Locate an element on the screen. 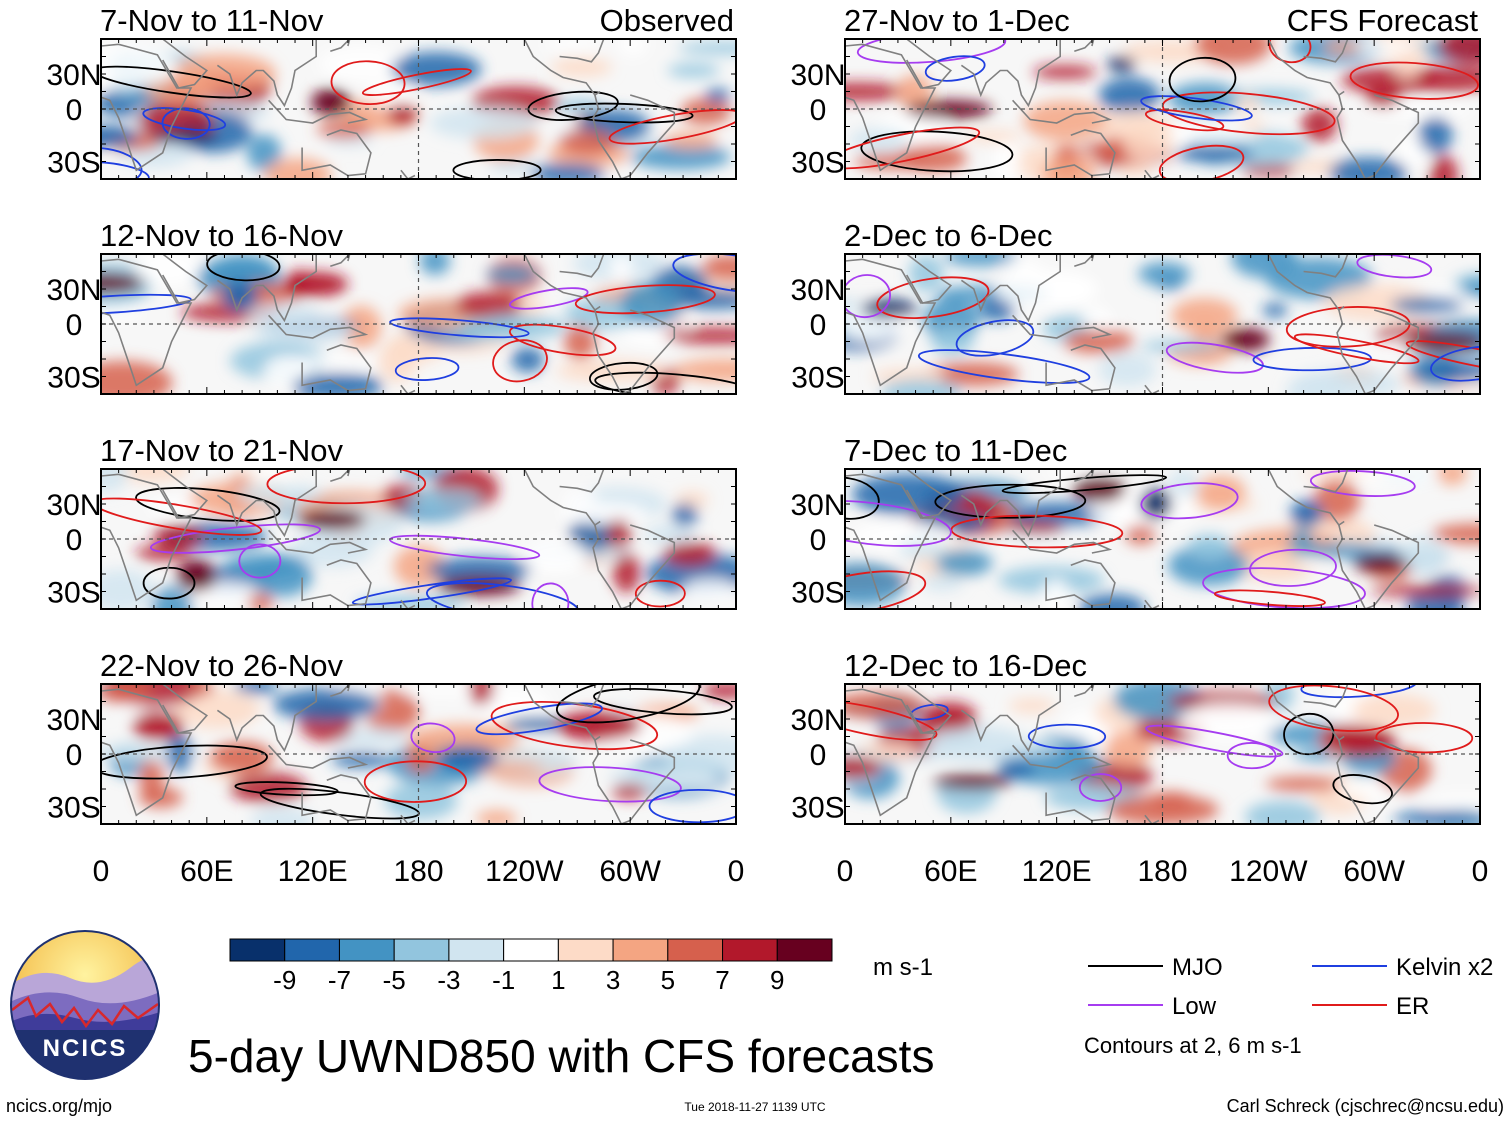 The height and width of the screenshot is (1121, 1510). legend-label: Kelvin x2 is located at coordinates (1444, 967).